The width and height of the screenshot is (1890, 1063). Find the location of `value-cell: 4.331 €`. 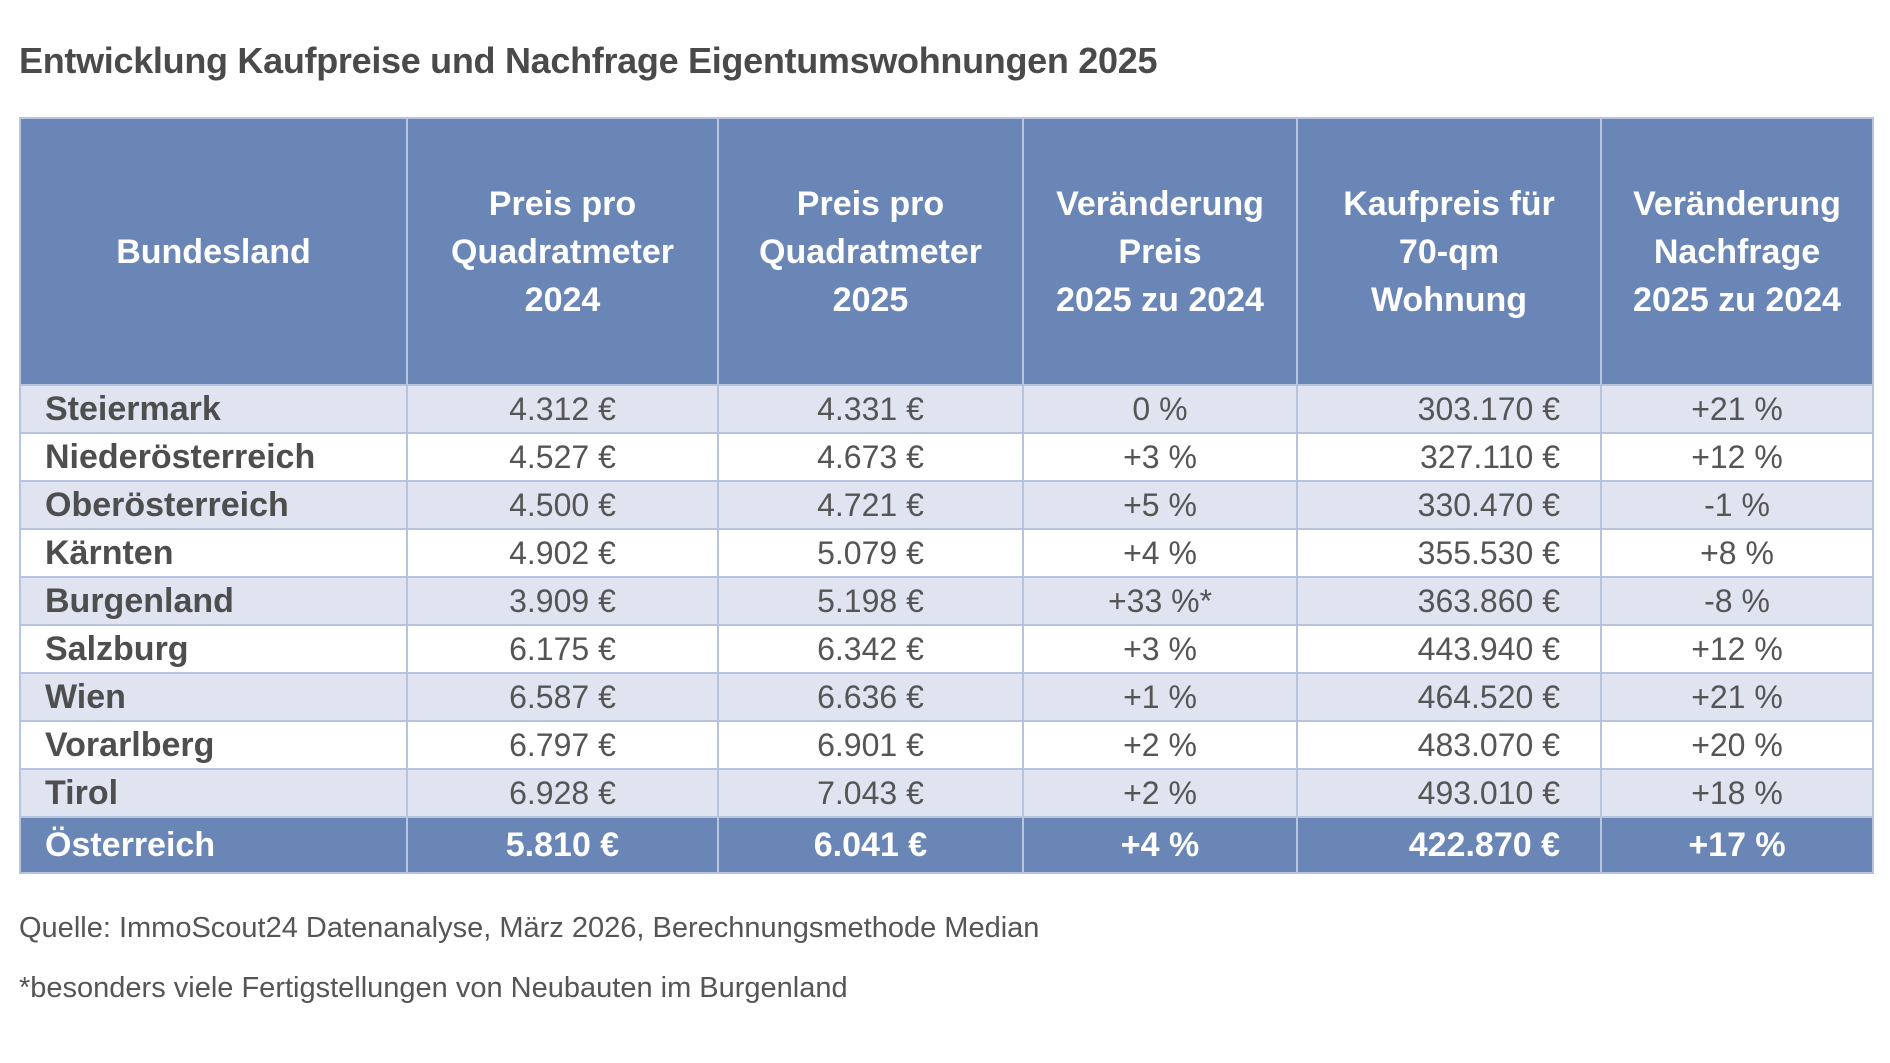

value-cell: 4.331 € is located at coordinates (870, 409).